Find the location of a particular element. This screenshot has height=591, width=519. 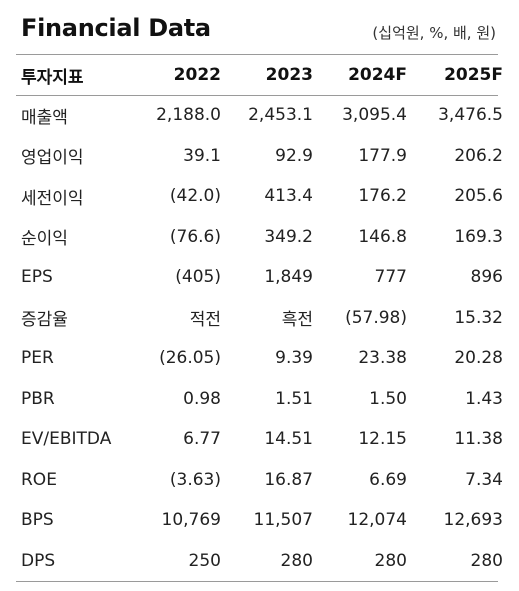

top-rule is located at coordinates (257, 54).